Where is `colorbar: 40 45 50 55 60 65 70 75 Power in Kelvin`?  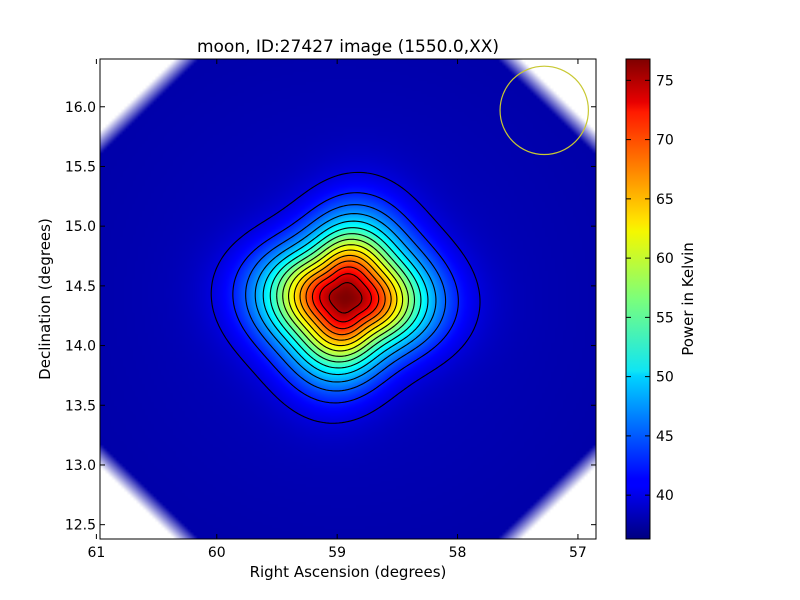
colorbar: 40 45 50 55 60 65 70 75 Power in Kelvin is located at coordinates (661, 299).